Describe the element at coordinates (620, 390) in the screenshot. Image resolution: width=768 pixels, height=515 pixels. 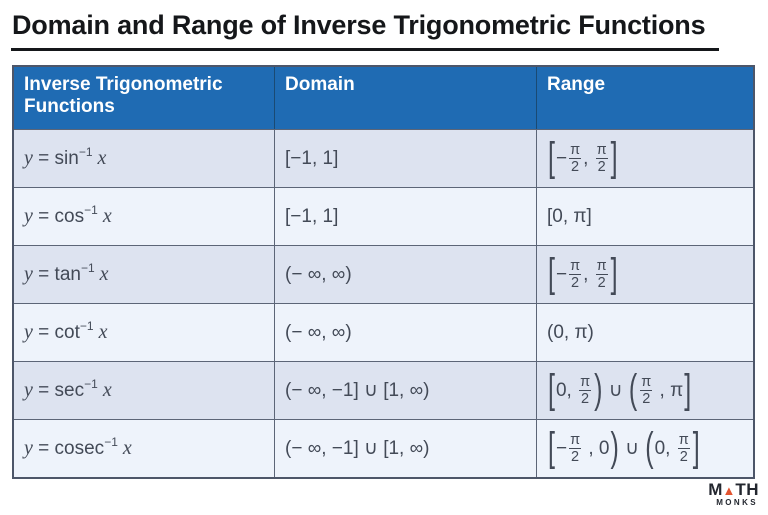
I see `range-cell: [0, π 2) ∪ (π 2 , π]` at that location.